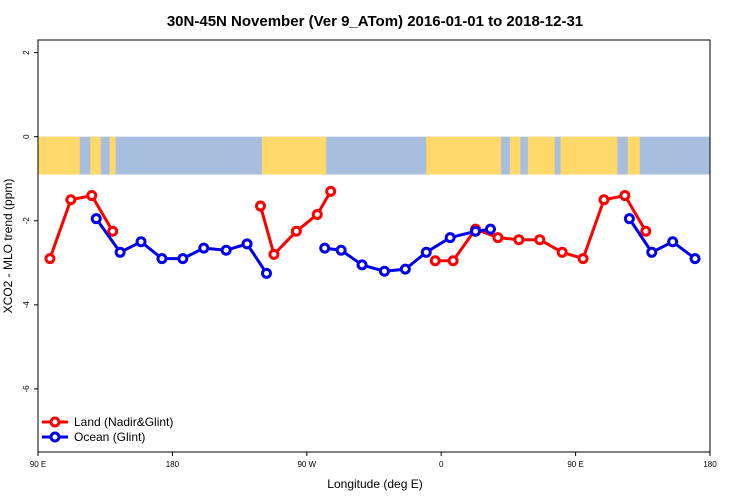 The height and width of the screenshot is (500, 750). Describe the element at coordinates (306, 464) in the screenshot. I see `x-tick-label: 90 W` at that location.